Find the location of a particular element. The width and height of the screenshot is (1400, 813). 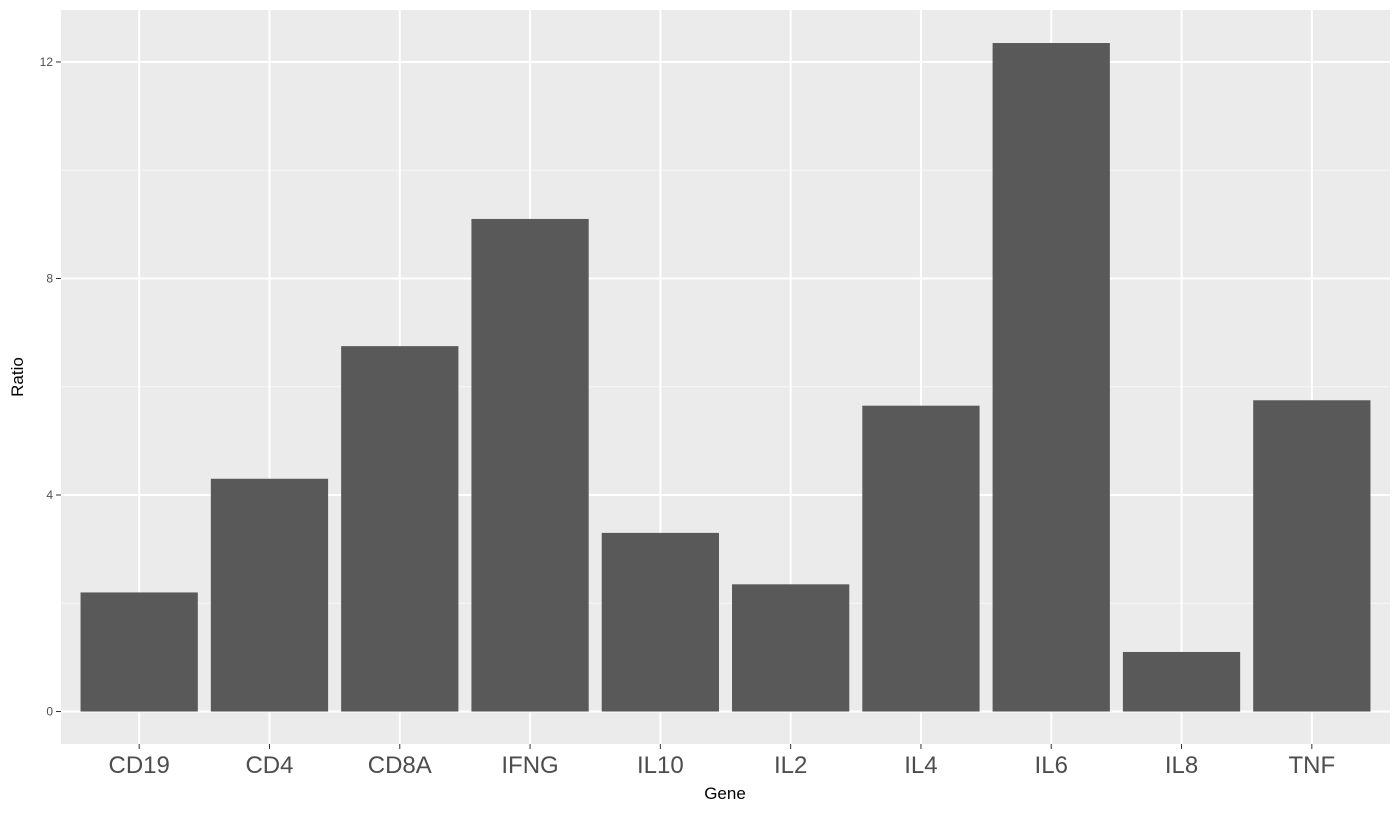

x-tick-label: IL6 is located at coordinates (1051, 765).